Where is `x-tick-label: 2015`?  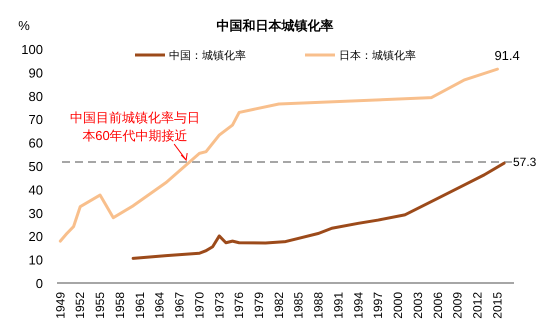
x-tick-label: 2015 is located at coordinates (497, 305).